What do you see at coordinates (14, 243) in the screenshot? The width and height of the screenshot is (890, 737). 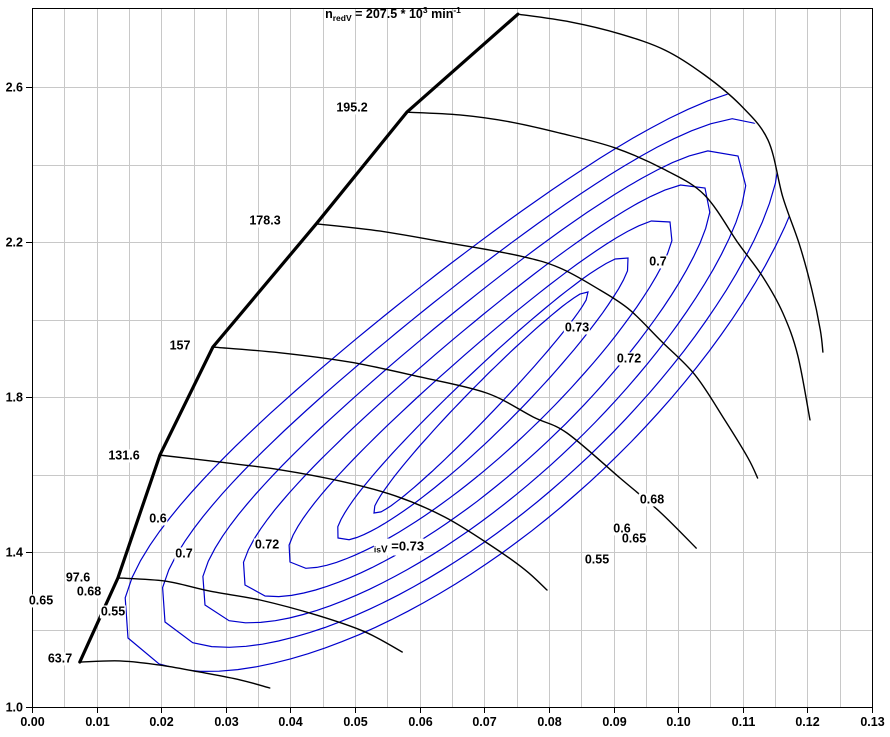 I see `y-tick-label: 2.2` at bounding box center [14, 243].